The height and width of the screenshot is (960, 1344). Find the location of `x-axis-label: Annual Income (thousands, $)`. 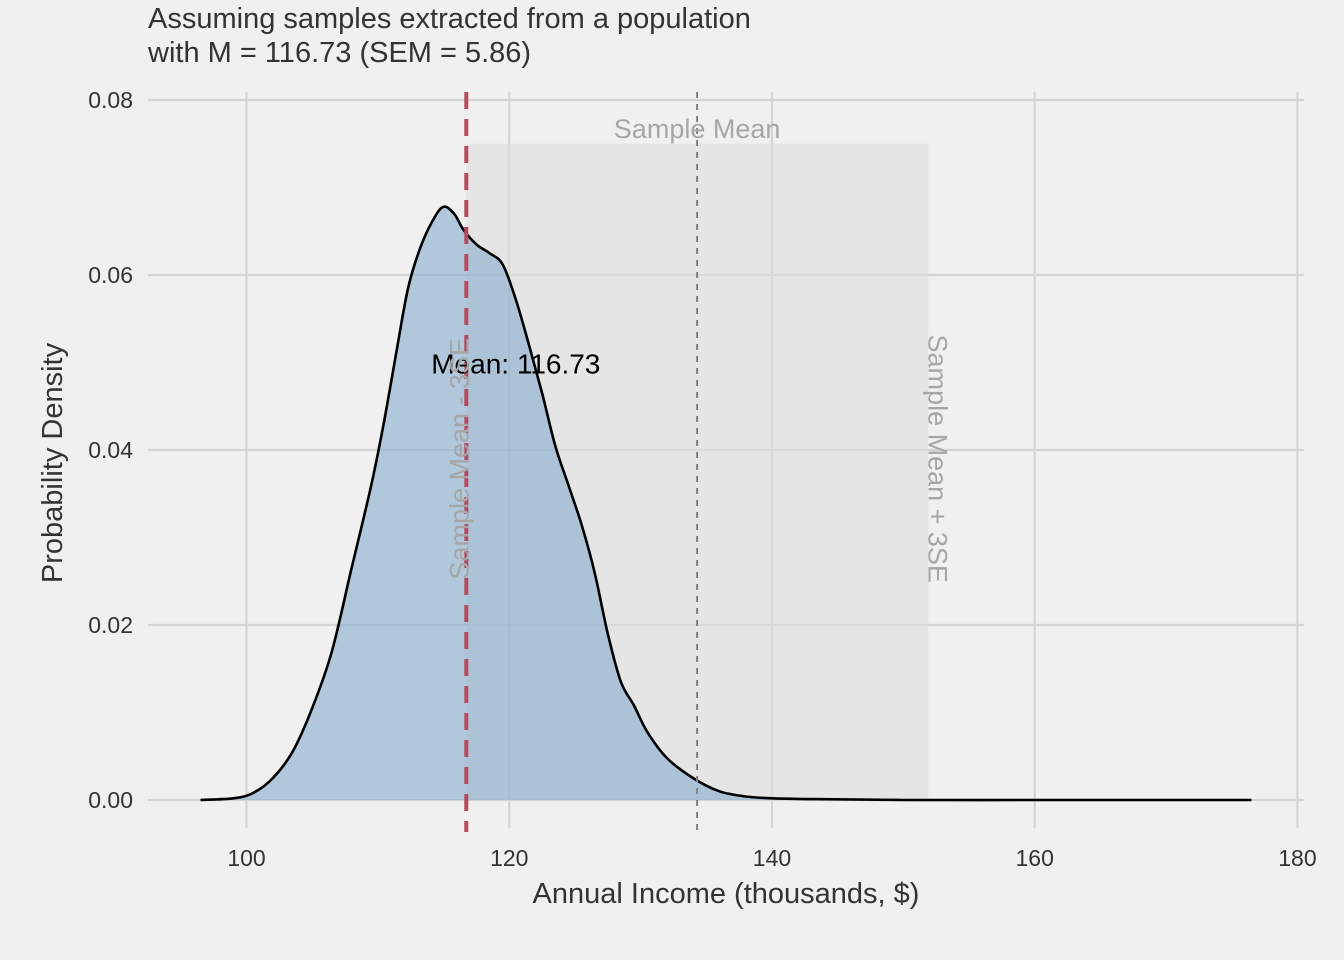

x-axis-label: Annual Income (thousands, $) is located at coordinates (726, 894).